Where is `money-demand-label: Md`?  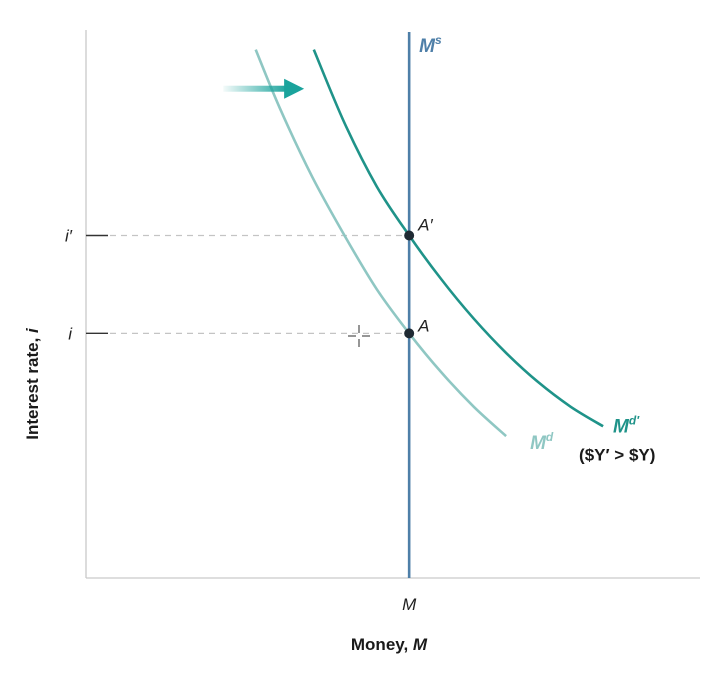
money-demand-label: Md is located at coordinates (542, 442).